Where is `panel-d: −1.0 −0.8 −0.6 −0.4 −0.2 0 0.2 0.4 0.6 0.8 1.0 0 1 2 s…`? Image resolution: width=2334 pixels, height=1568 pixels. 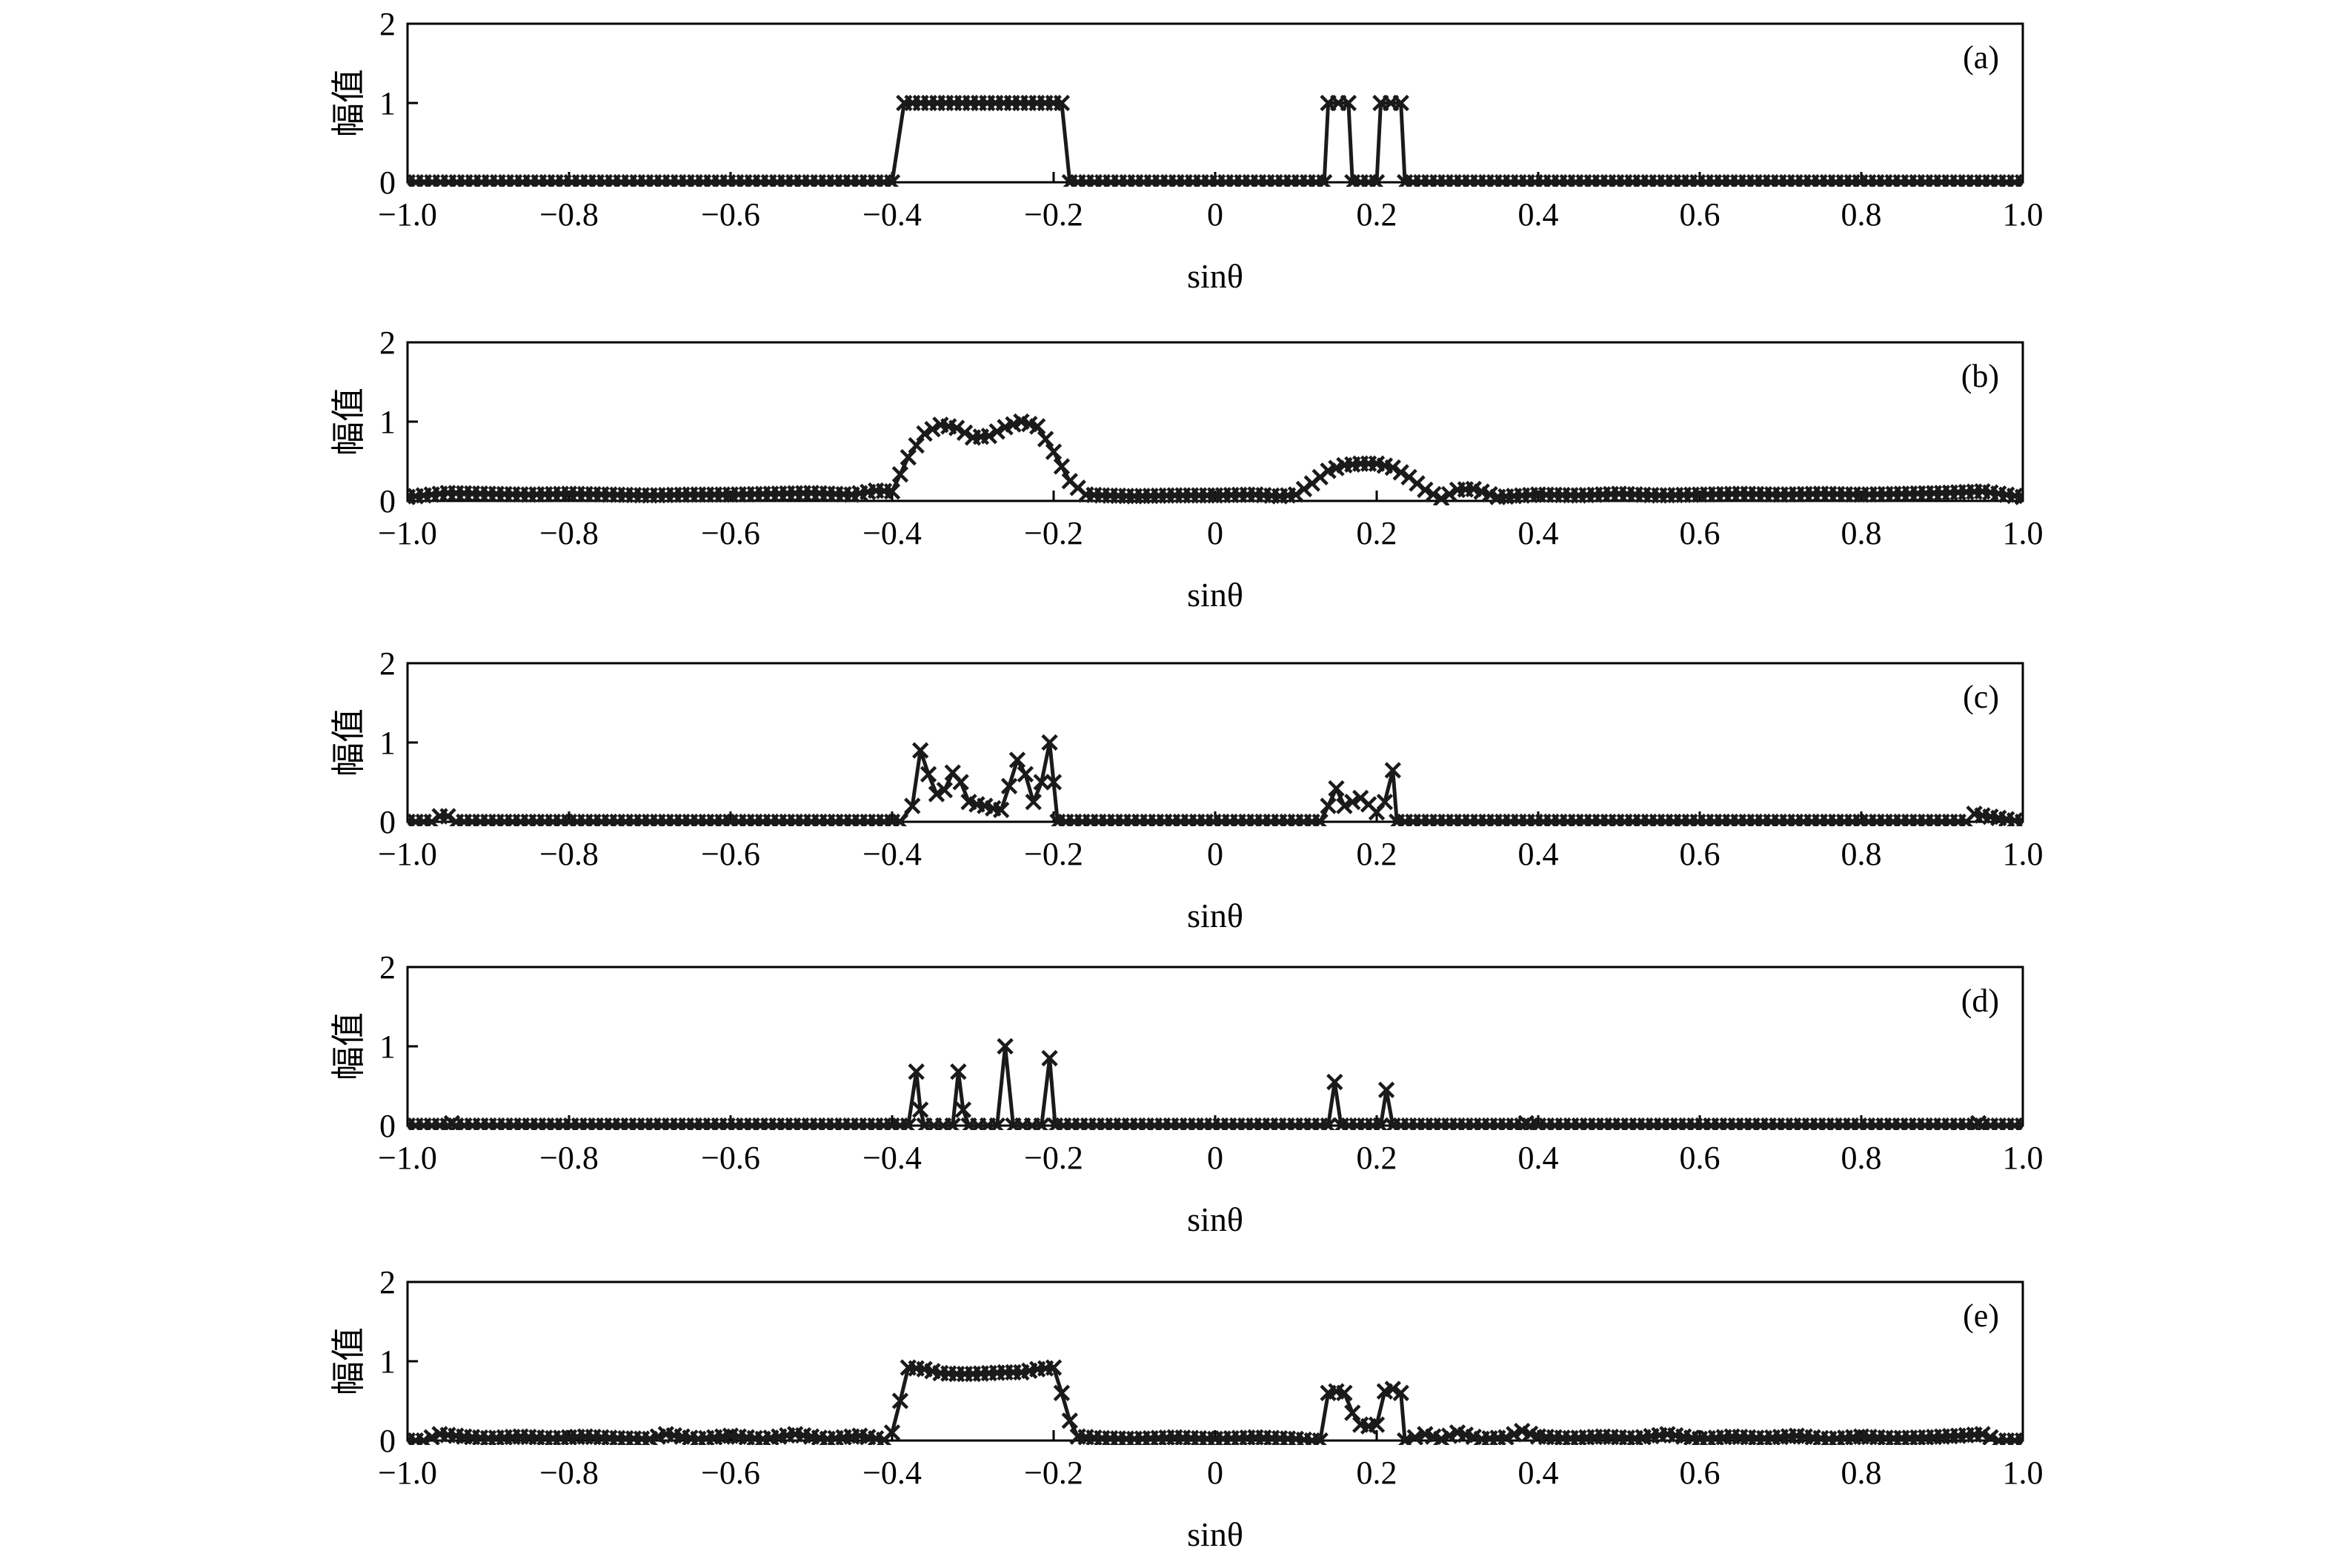 panel-d: −1.0 −0.8 −0.6 −0.4 −0.2 0 0.2 0.4 0.6 0.8 1.0 0 1 2 s… is located at coordinates (1186, 1093).